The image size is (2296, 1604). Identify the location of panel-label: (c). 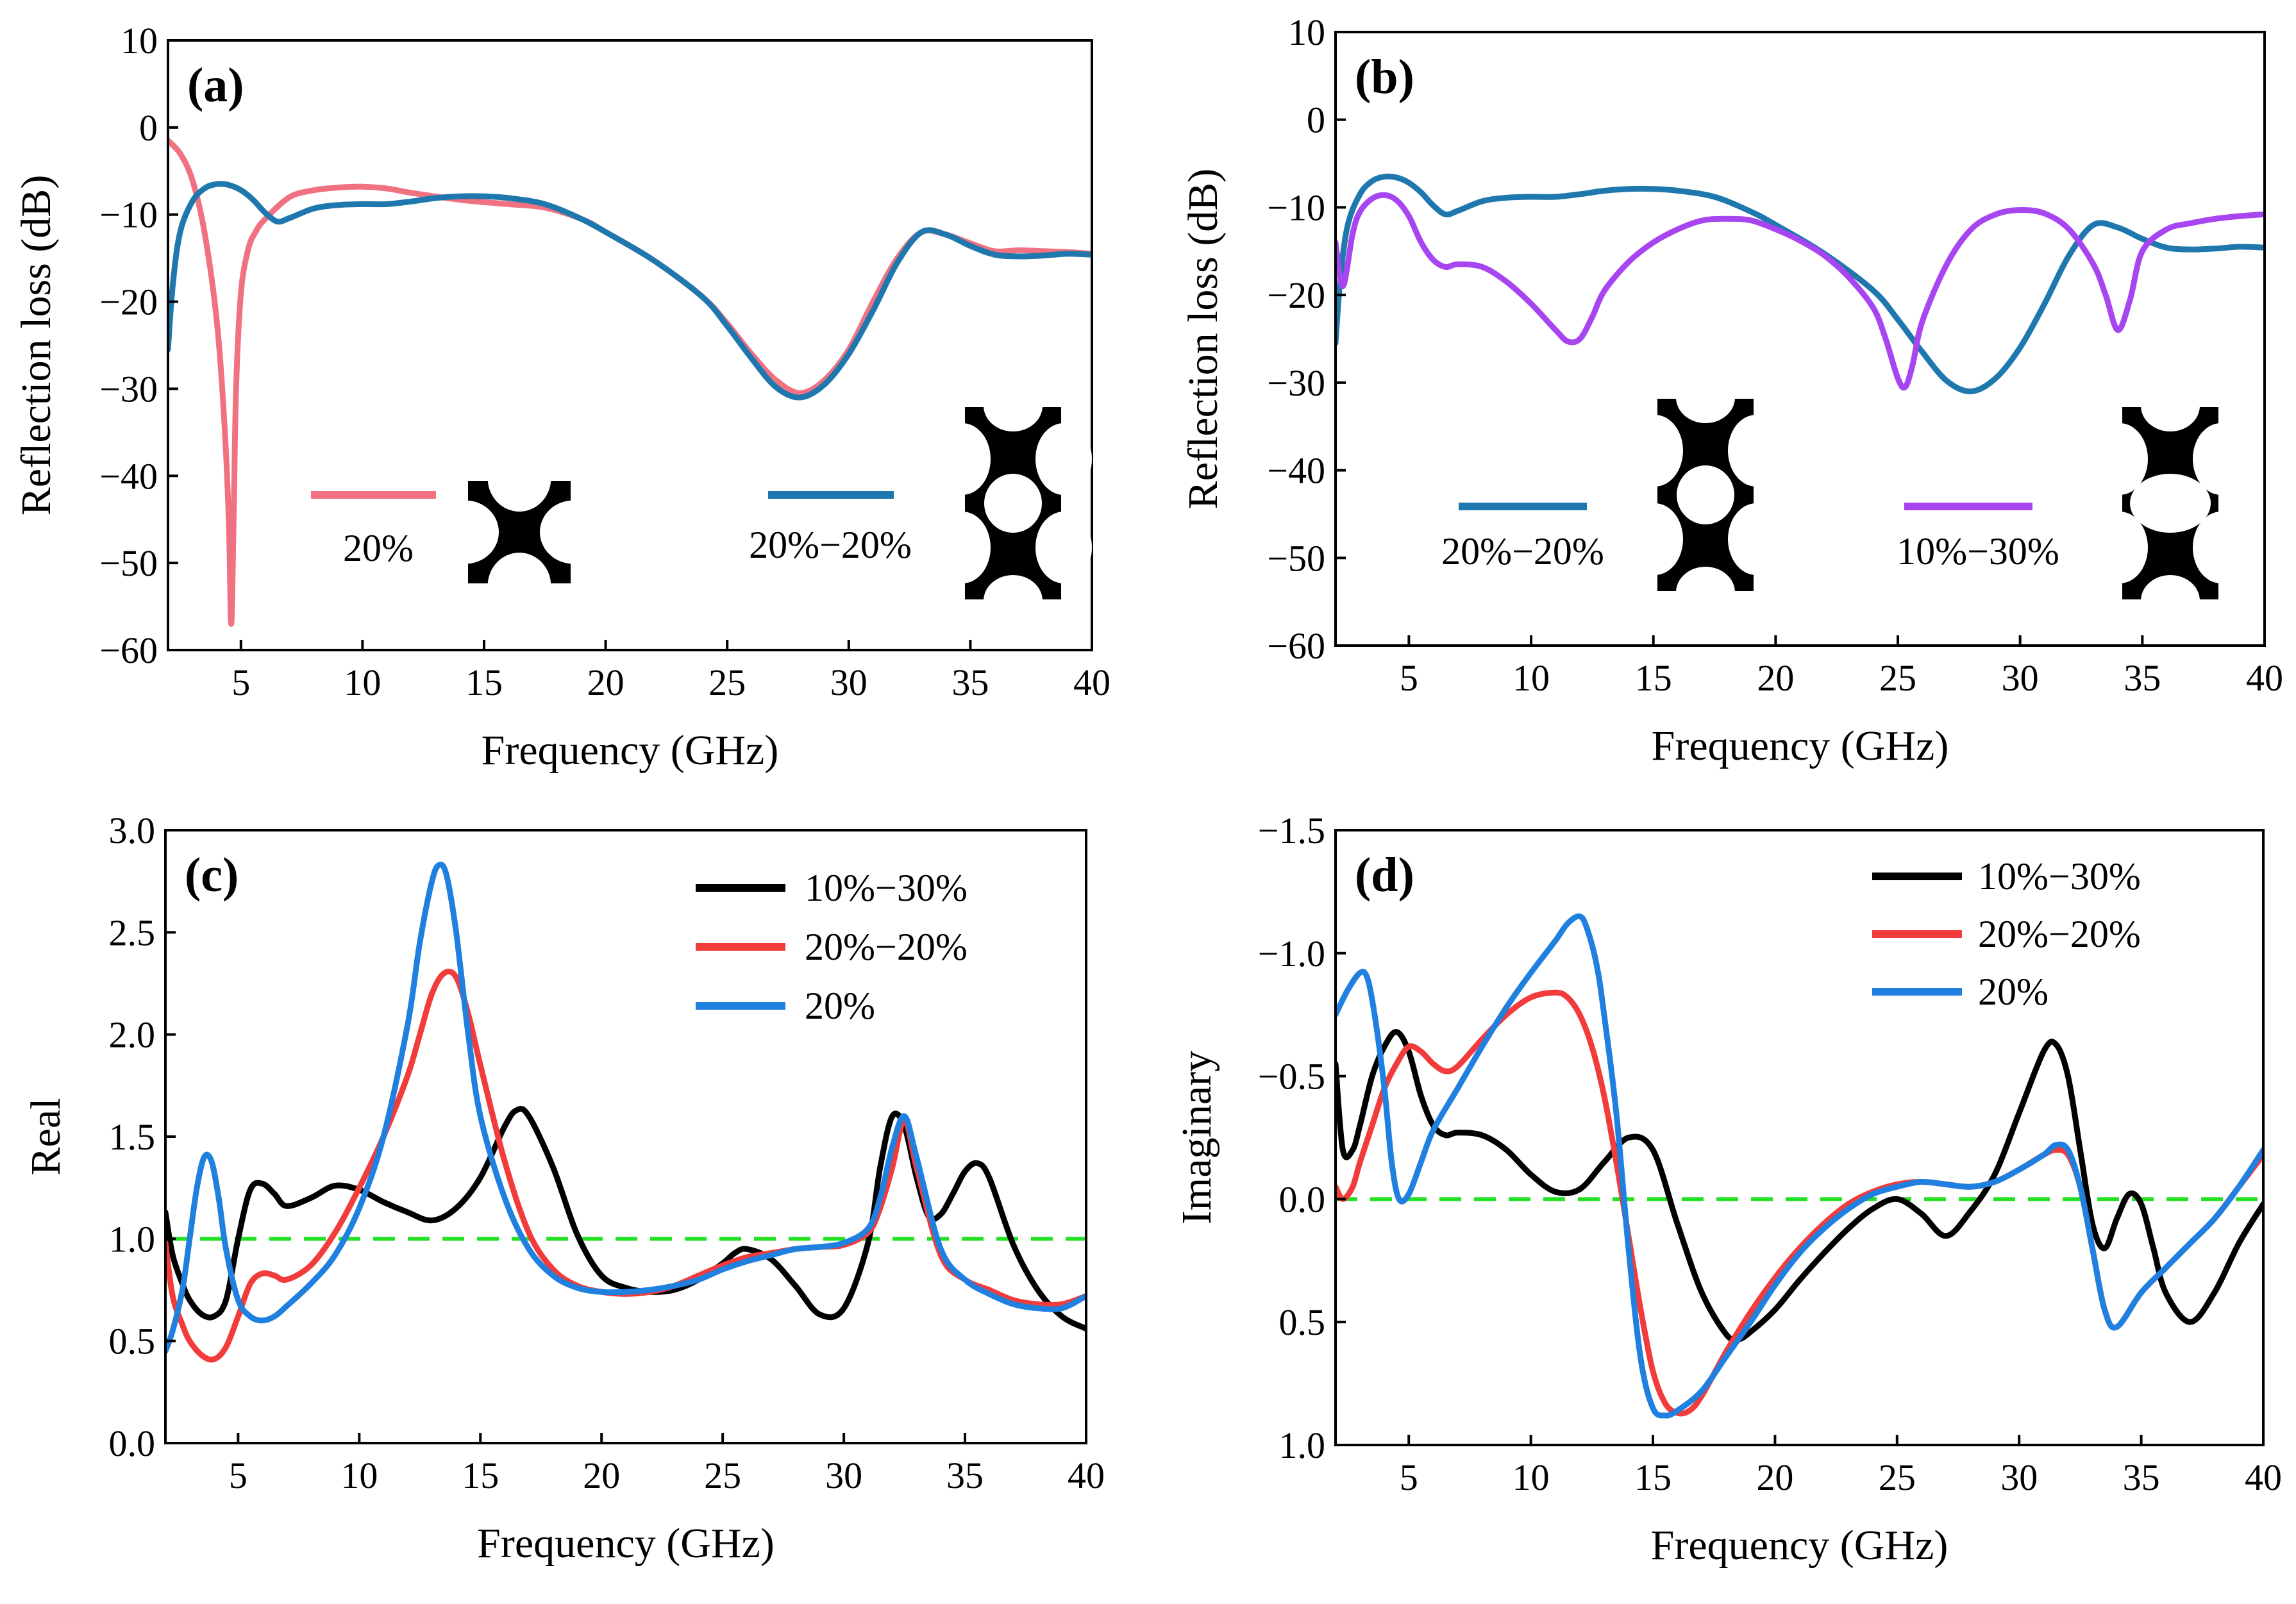
(212, 875).